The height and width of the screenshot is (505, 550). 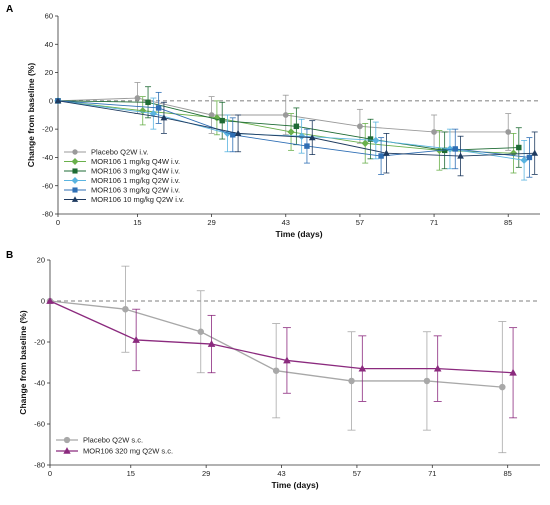 I want to click on legend-label: Placebo Q2W s.c., so click(x=113, y=440).